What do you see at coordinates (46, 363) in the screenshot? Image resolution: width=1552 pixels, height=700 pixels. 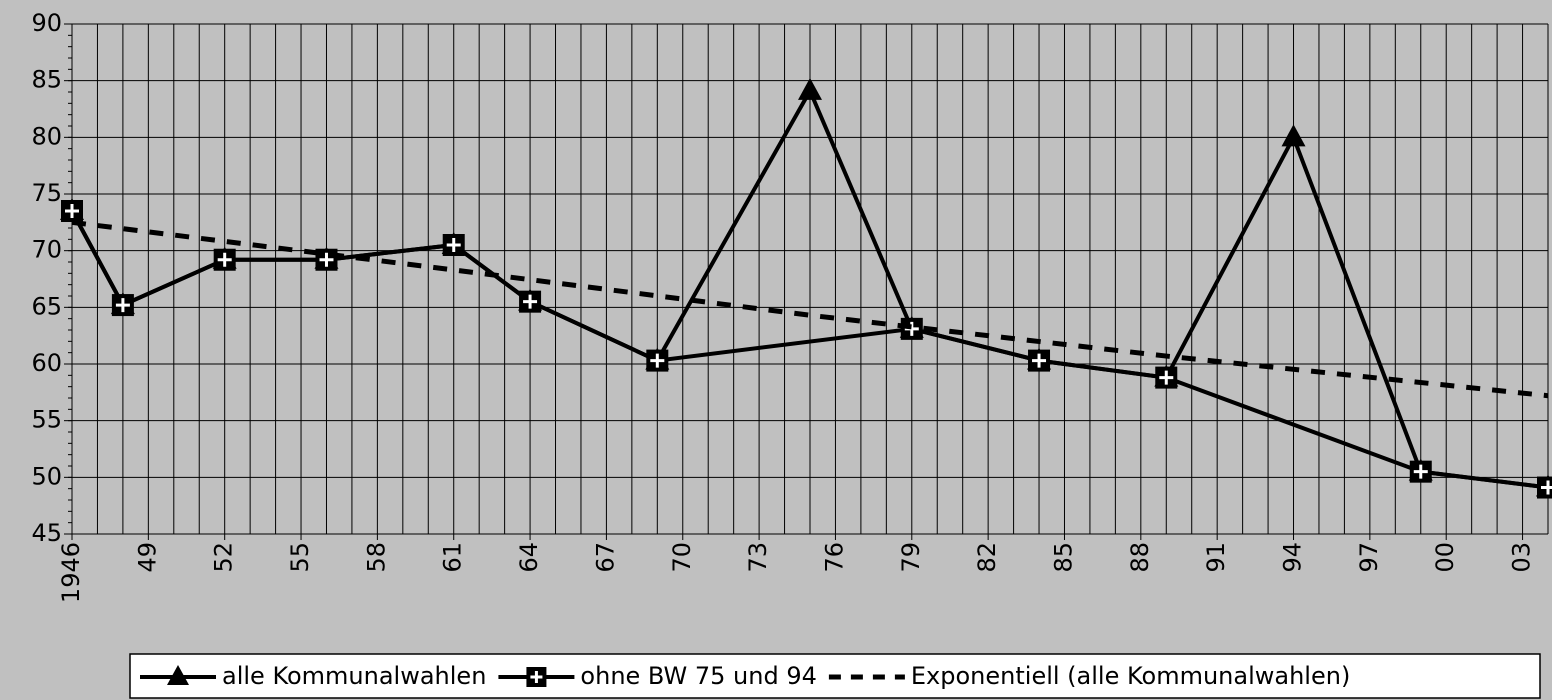 I see `y-tick-label: 60` at bounding box center [46, 363].